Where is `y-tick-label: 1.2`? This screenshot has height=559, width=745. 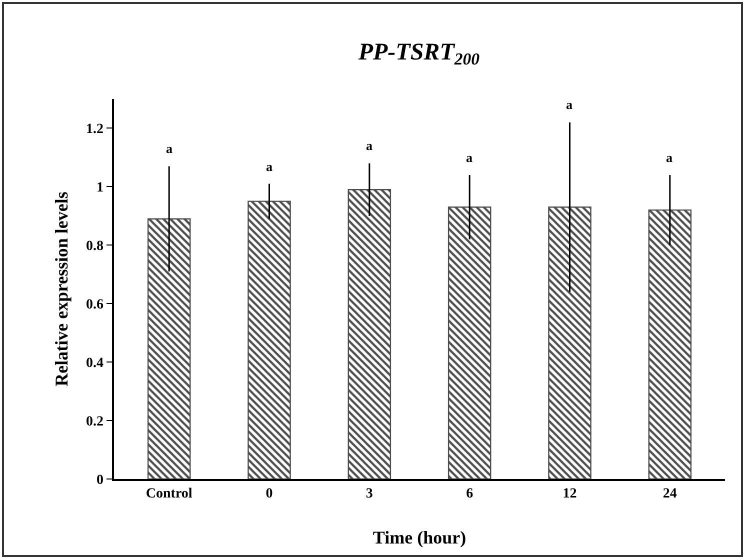
y-tick-label: 1.2 is located at coordinates (95, 130).